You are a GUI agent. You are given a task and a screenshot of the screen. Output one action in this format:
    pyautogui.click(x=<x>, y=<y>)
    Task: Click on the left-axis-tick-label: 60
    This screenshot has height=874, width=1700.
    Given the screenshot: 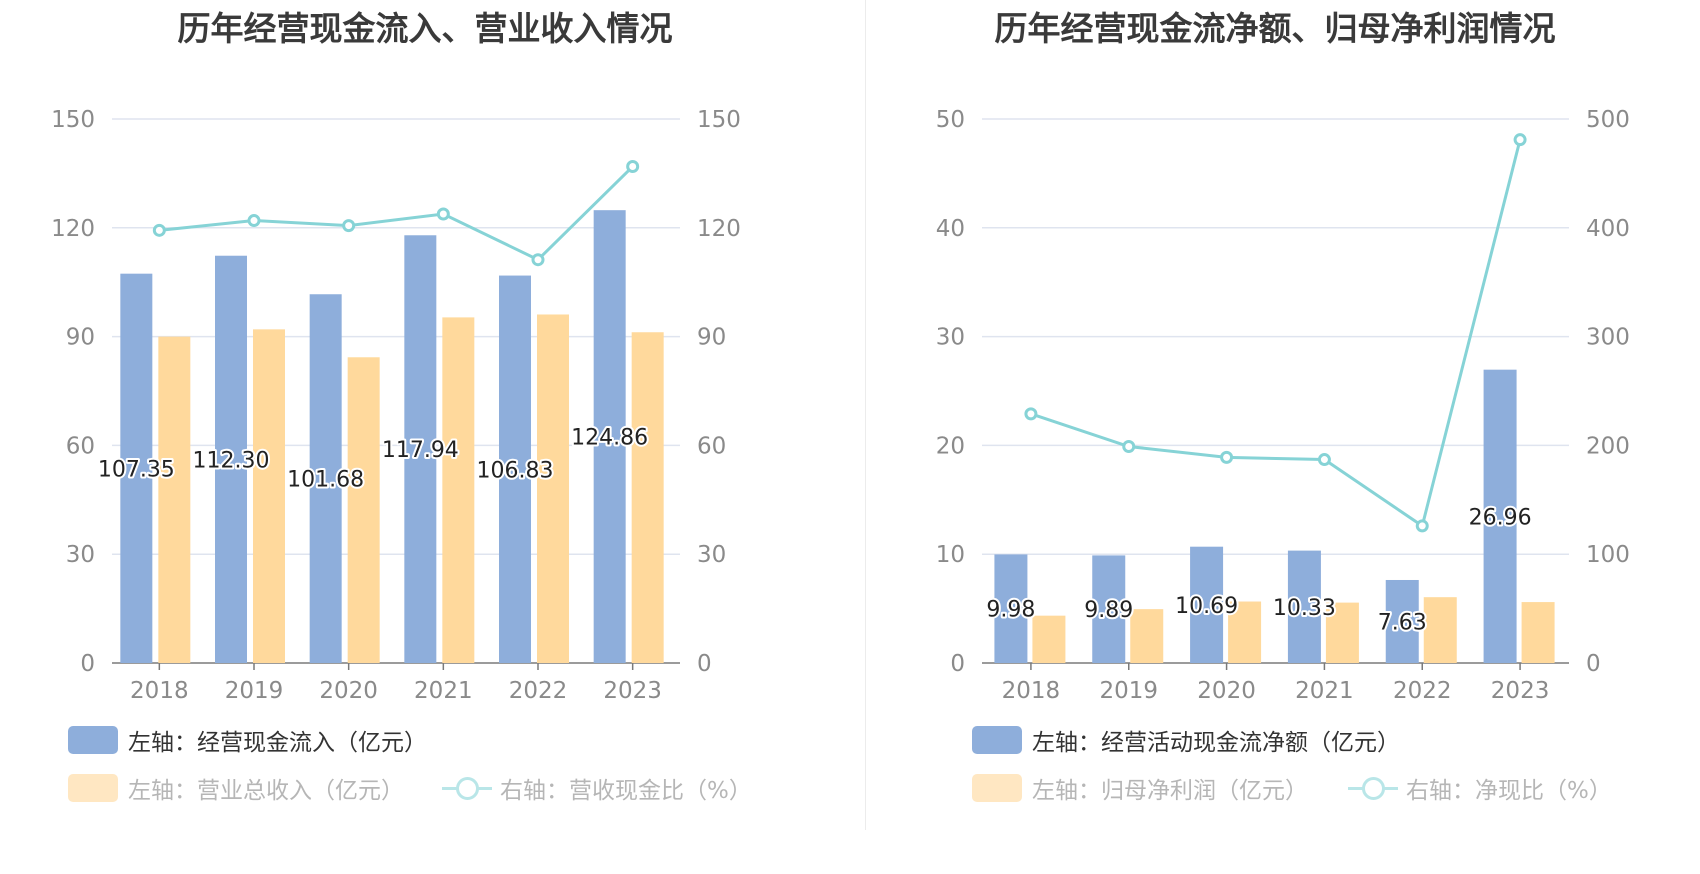 What is the action you would take?
    pyautogui.click(x=80, y=446)
    